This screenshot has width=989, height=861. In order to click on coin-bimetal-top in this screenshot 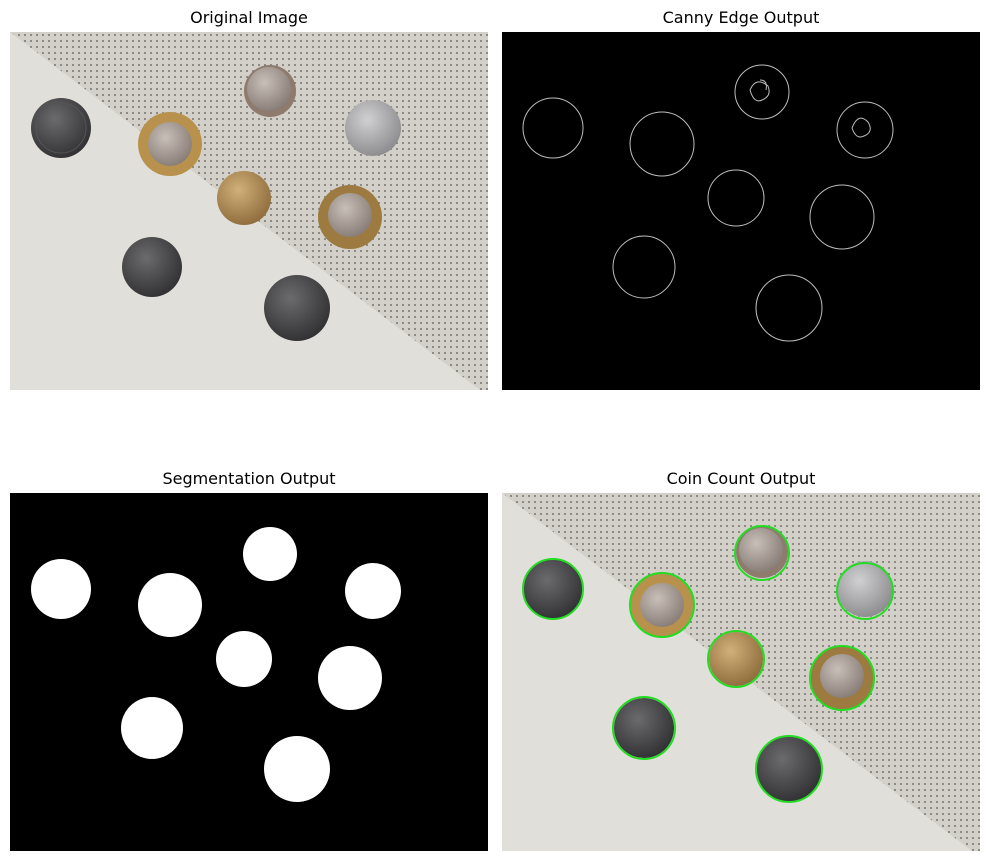, I will do `click(270, 91)`.